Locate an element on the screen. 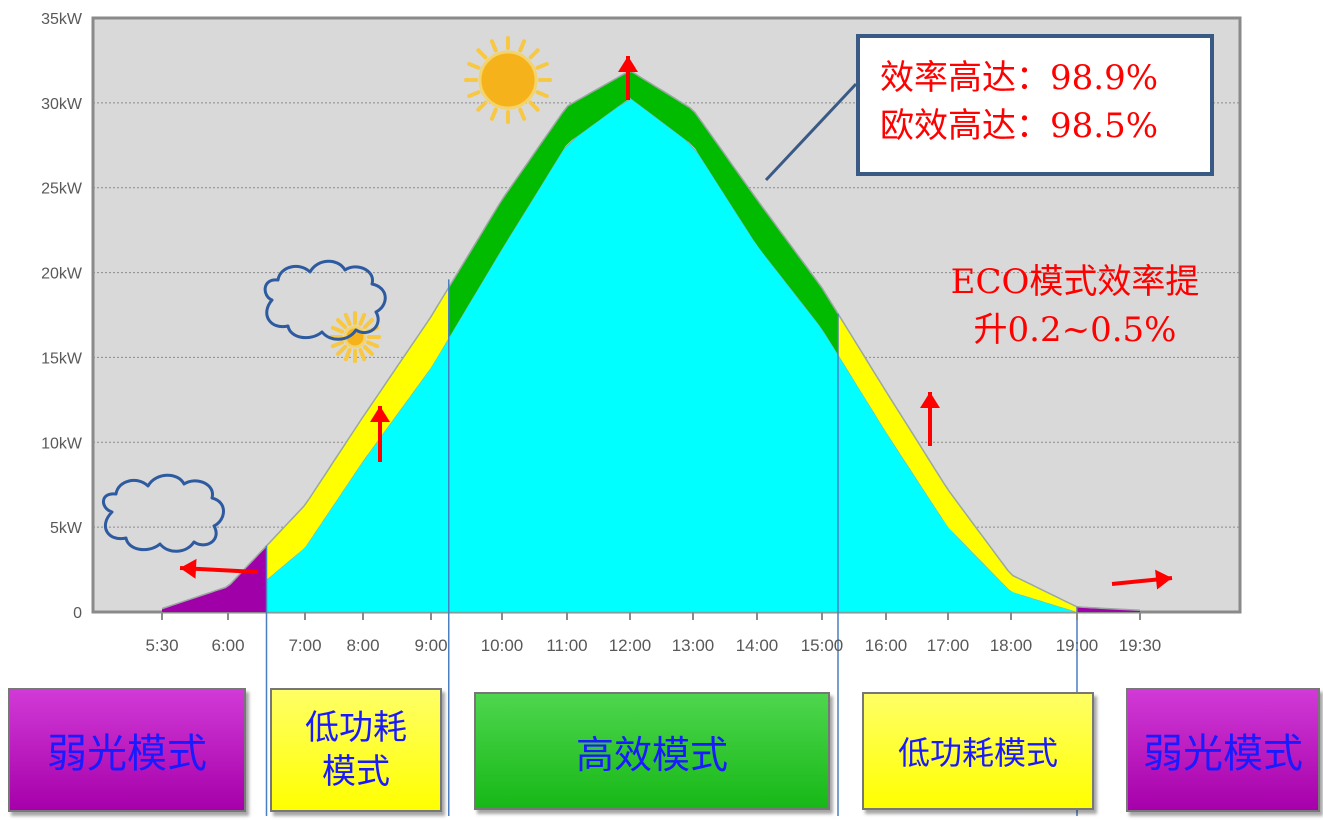 The height and width of the screenshot is (820, 1323). y-tick-label: 35kW is located at coordinates (62, 19).